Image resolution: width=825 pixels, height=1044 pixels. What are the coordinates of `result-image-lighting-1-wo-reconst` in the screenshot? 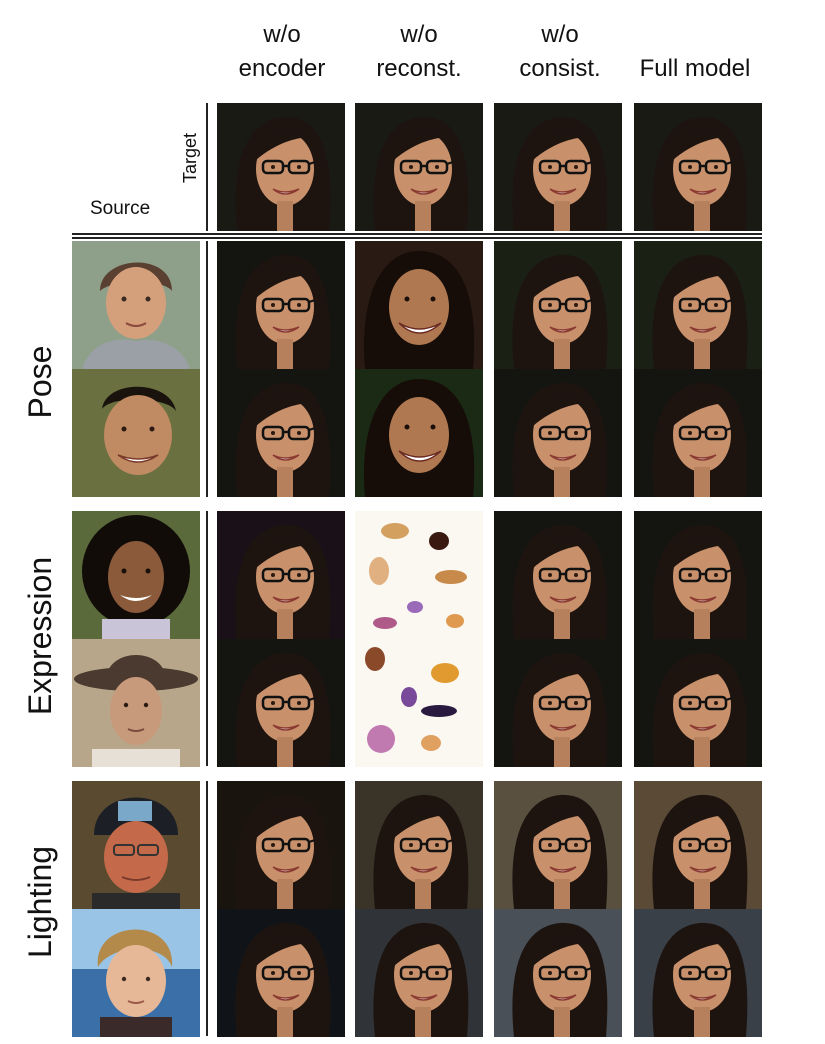 It's located at (419, 845).